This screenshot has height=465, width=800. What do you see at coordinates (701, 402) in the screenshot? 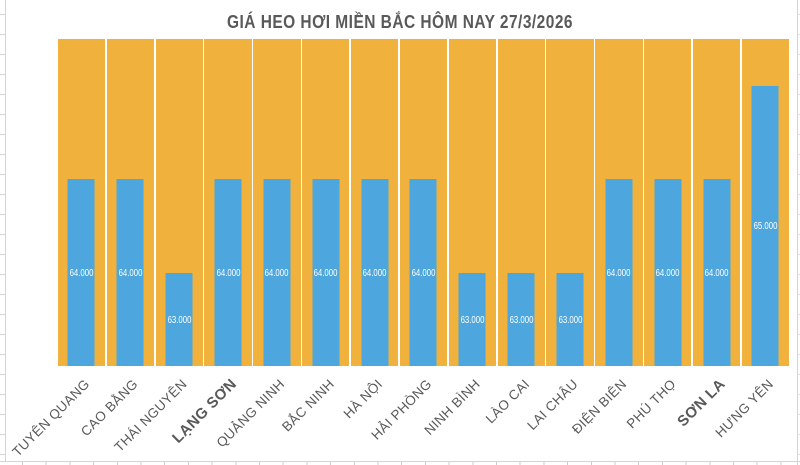
I see `category-label: SƠN LA` at bounding box center [701, 402].